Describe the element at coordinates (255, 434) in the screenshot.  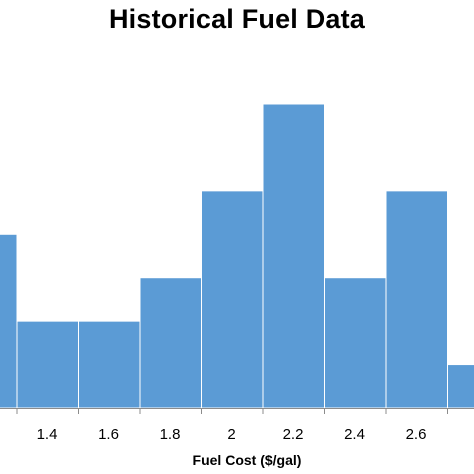
I see `x-tick-labels: 1.41.61.822.22.42.62` at that location.